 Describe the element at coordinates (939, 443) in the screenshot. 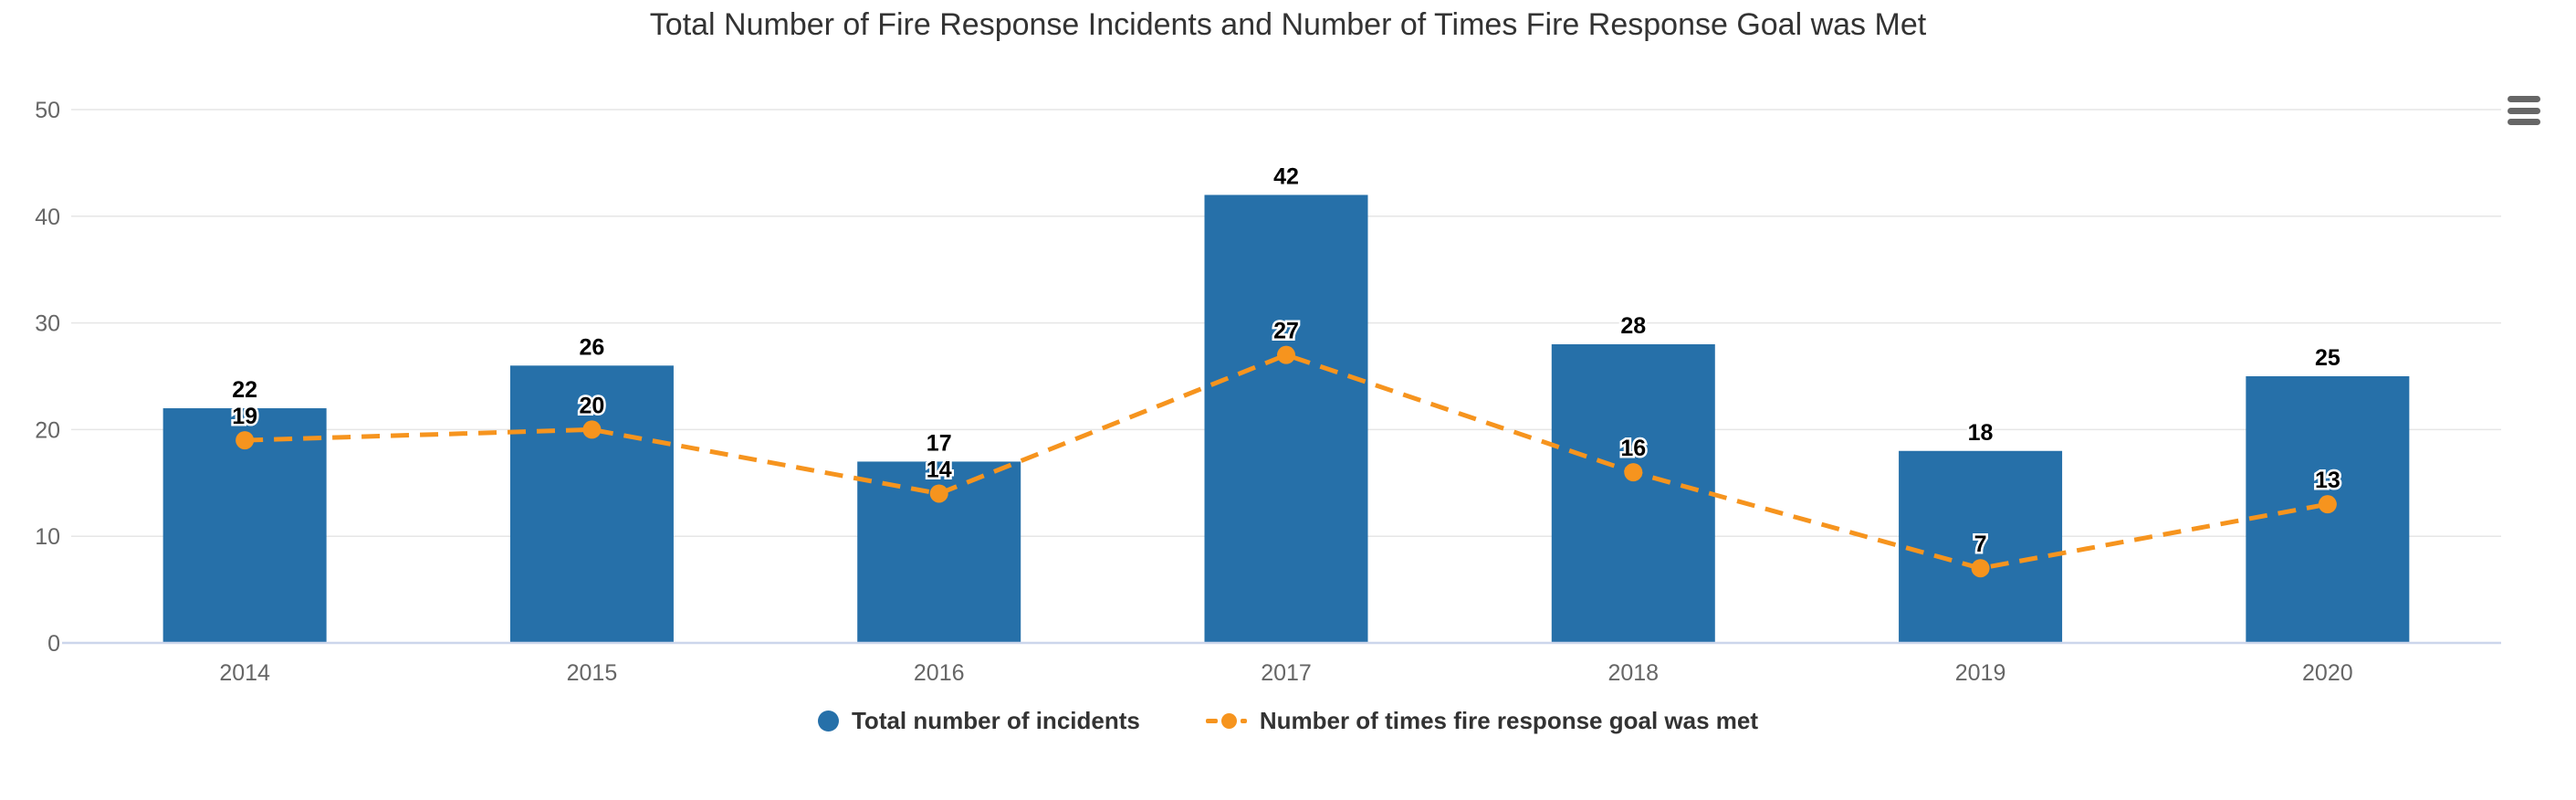

I see `bar-label: 17` at that location.